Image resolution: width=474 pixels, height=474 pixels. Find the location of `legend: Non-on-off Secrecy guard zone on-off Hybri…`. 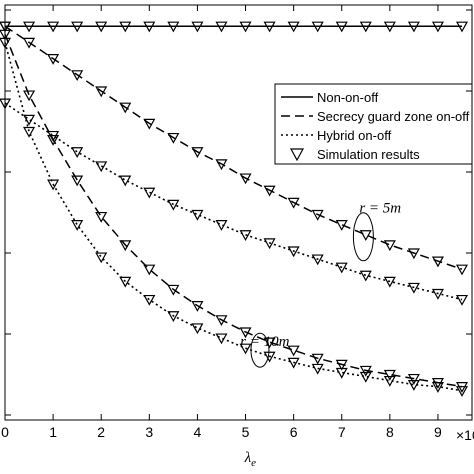

legend: Non-on-off Secrecy guard zone on-off Hybri… is located at coordinates (373, 124).